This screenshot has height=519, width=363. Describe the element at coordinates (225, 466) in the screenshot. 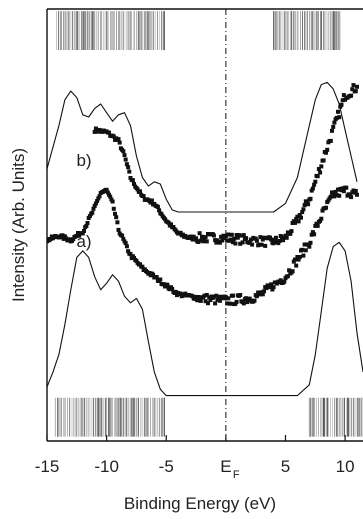

I see `x-tick-label: E` at that location.